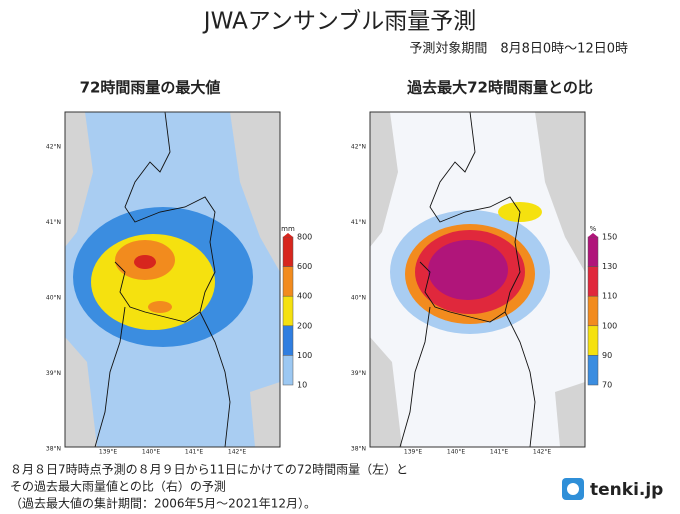 This screenshot has height=514, width=680. What do you see at coordinates (607, 355) in the screenshot?
I see `legend-label: 90` at bounding box center [607, 355].